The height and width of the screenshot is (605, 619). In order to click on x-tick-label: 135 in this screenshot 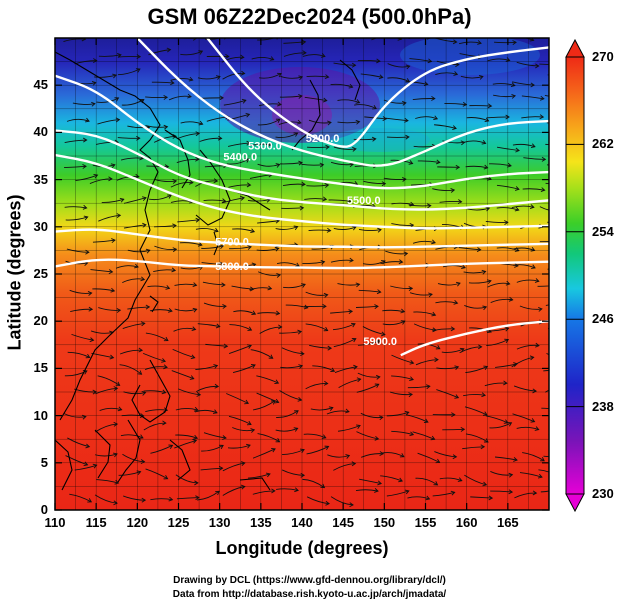, I will do `click(260, 522)`.